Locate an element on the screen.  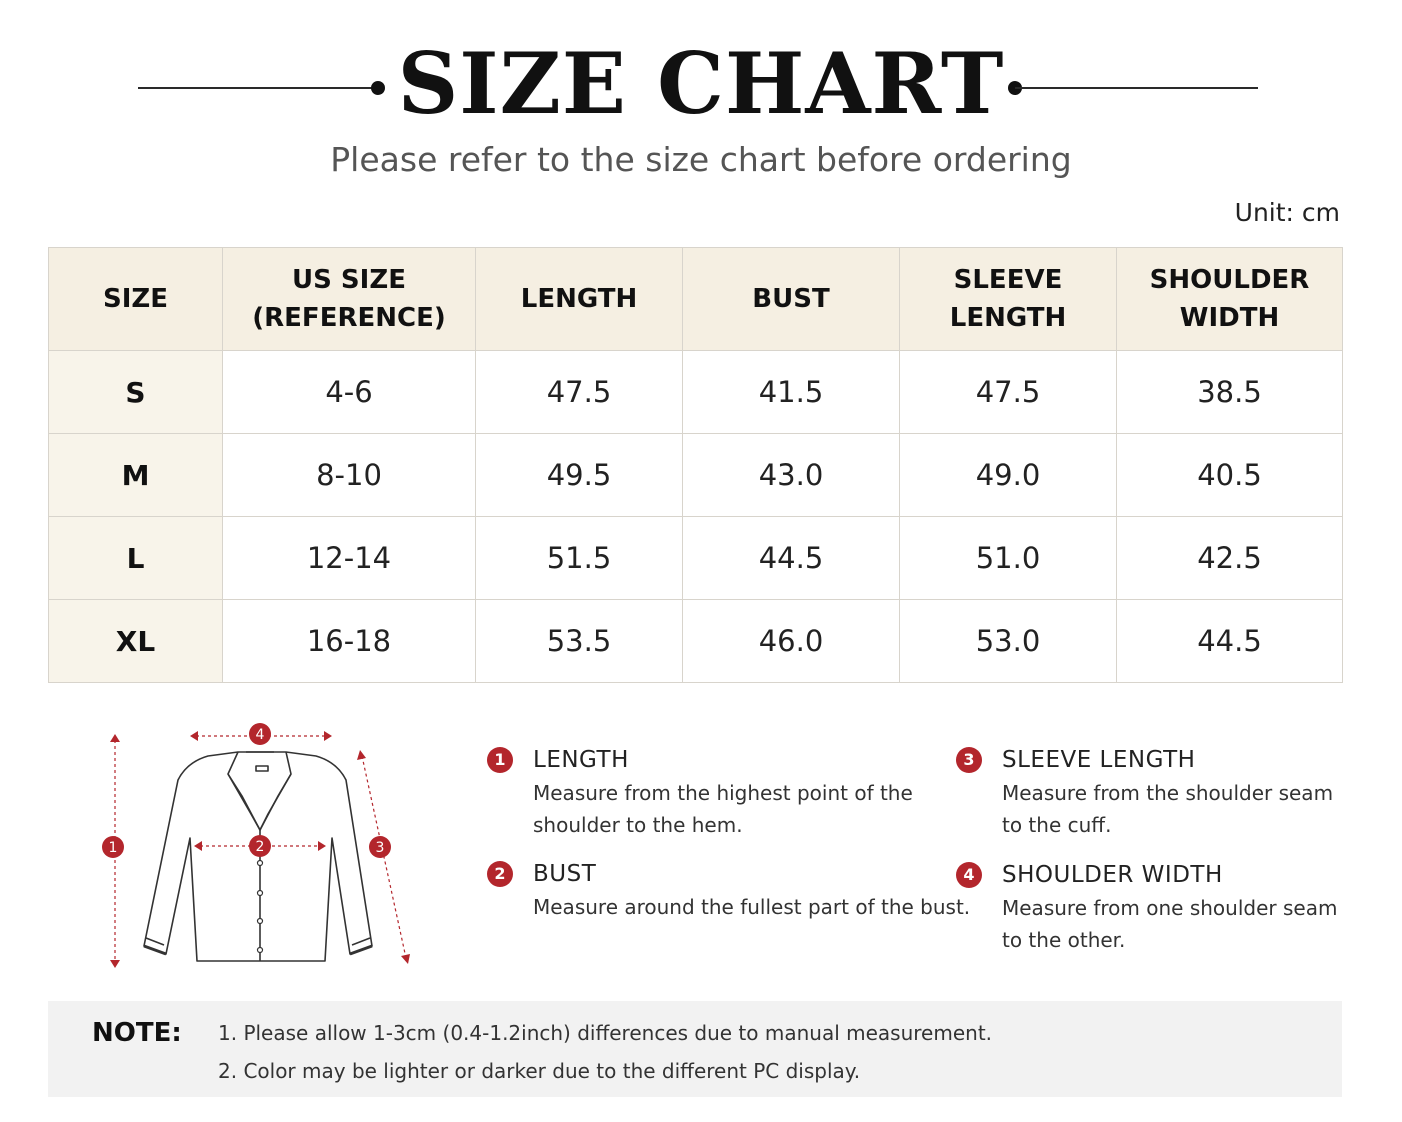
bust-cell: 43.0 is located at coordinates (791, 475).